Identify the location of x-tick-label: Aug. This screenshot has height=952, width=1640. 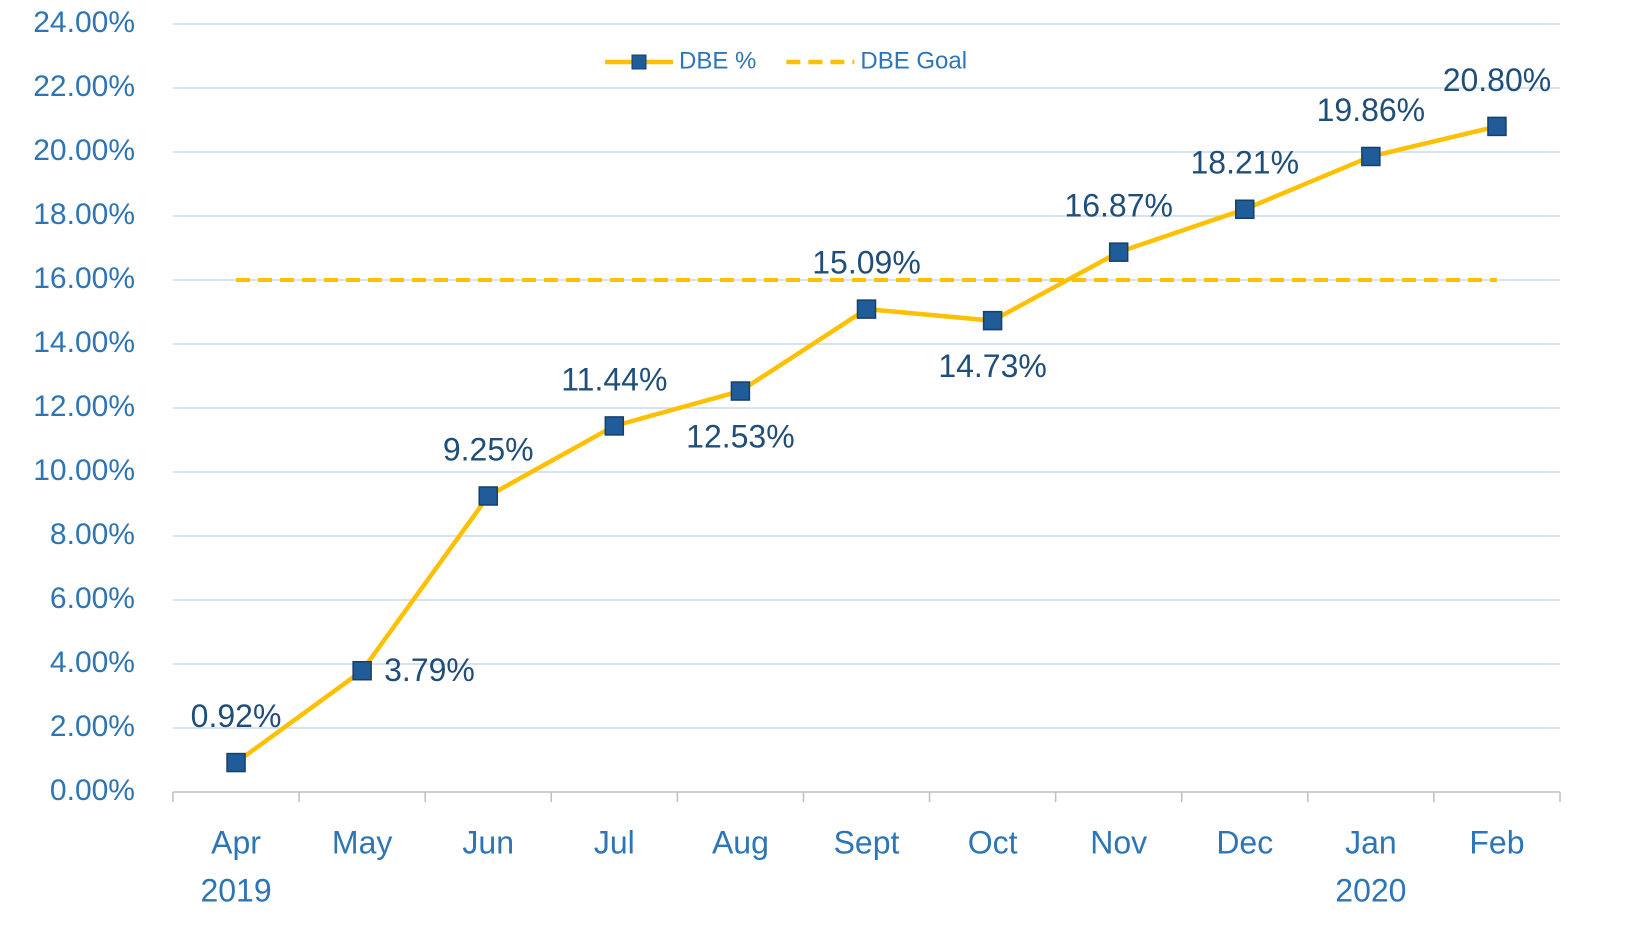
(740, 842).